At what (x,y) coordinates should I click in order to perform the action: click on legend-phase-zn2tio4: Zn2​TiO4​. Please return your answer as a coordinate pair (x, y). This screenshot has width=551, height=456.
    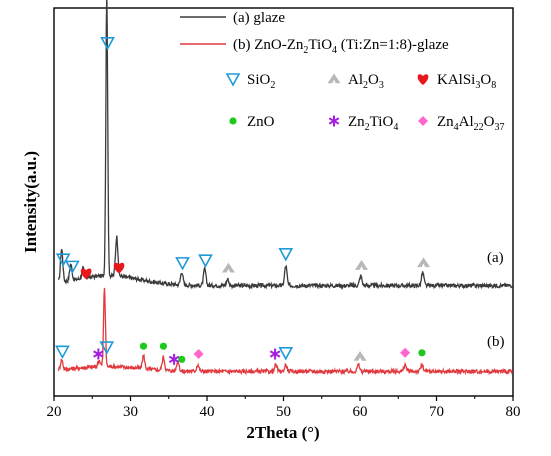
    Looking at the image, I should click on (373, 123).